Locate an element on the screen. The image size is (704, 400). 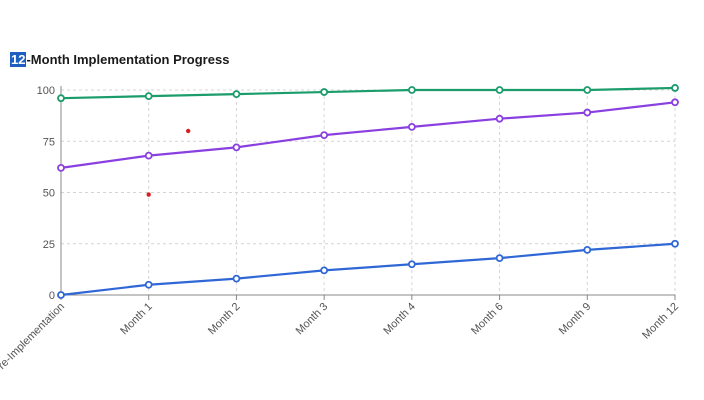
y-tick-label: 50 is located at coordinates (49, 194).